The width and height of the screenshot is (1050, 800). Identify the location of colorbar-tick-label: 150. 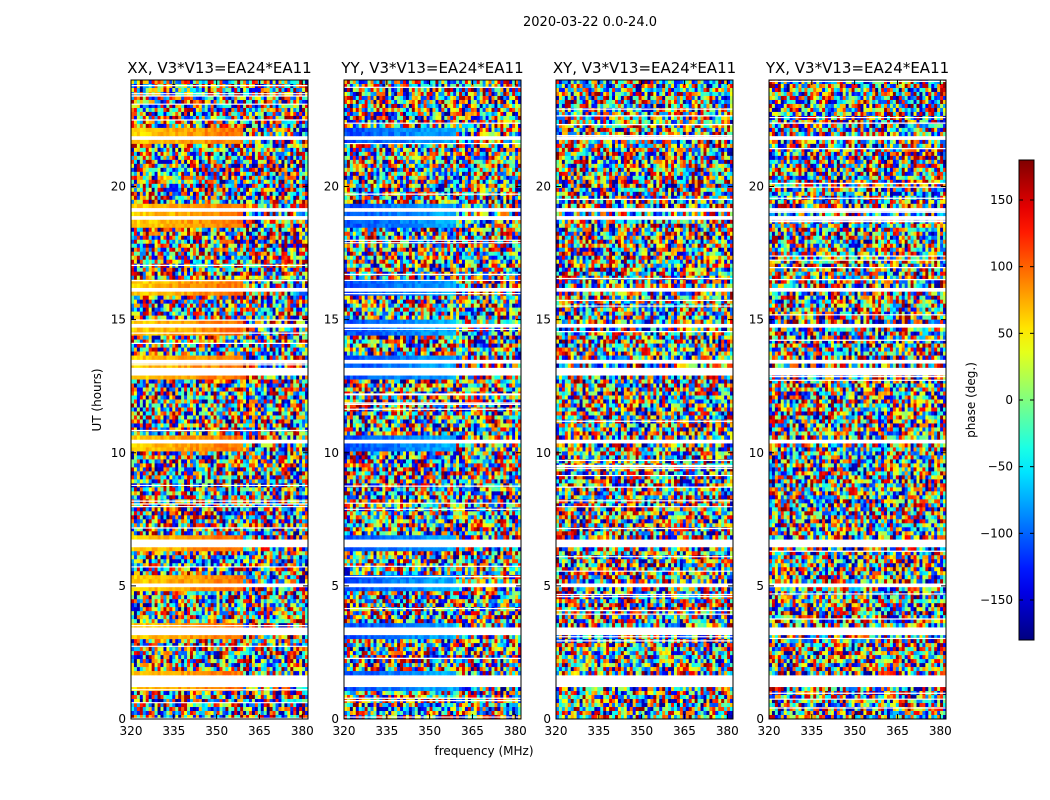
(1001, 200).